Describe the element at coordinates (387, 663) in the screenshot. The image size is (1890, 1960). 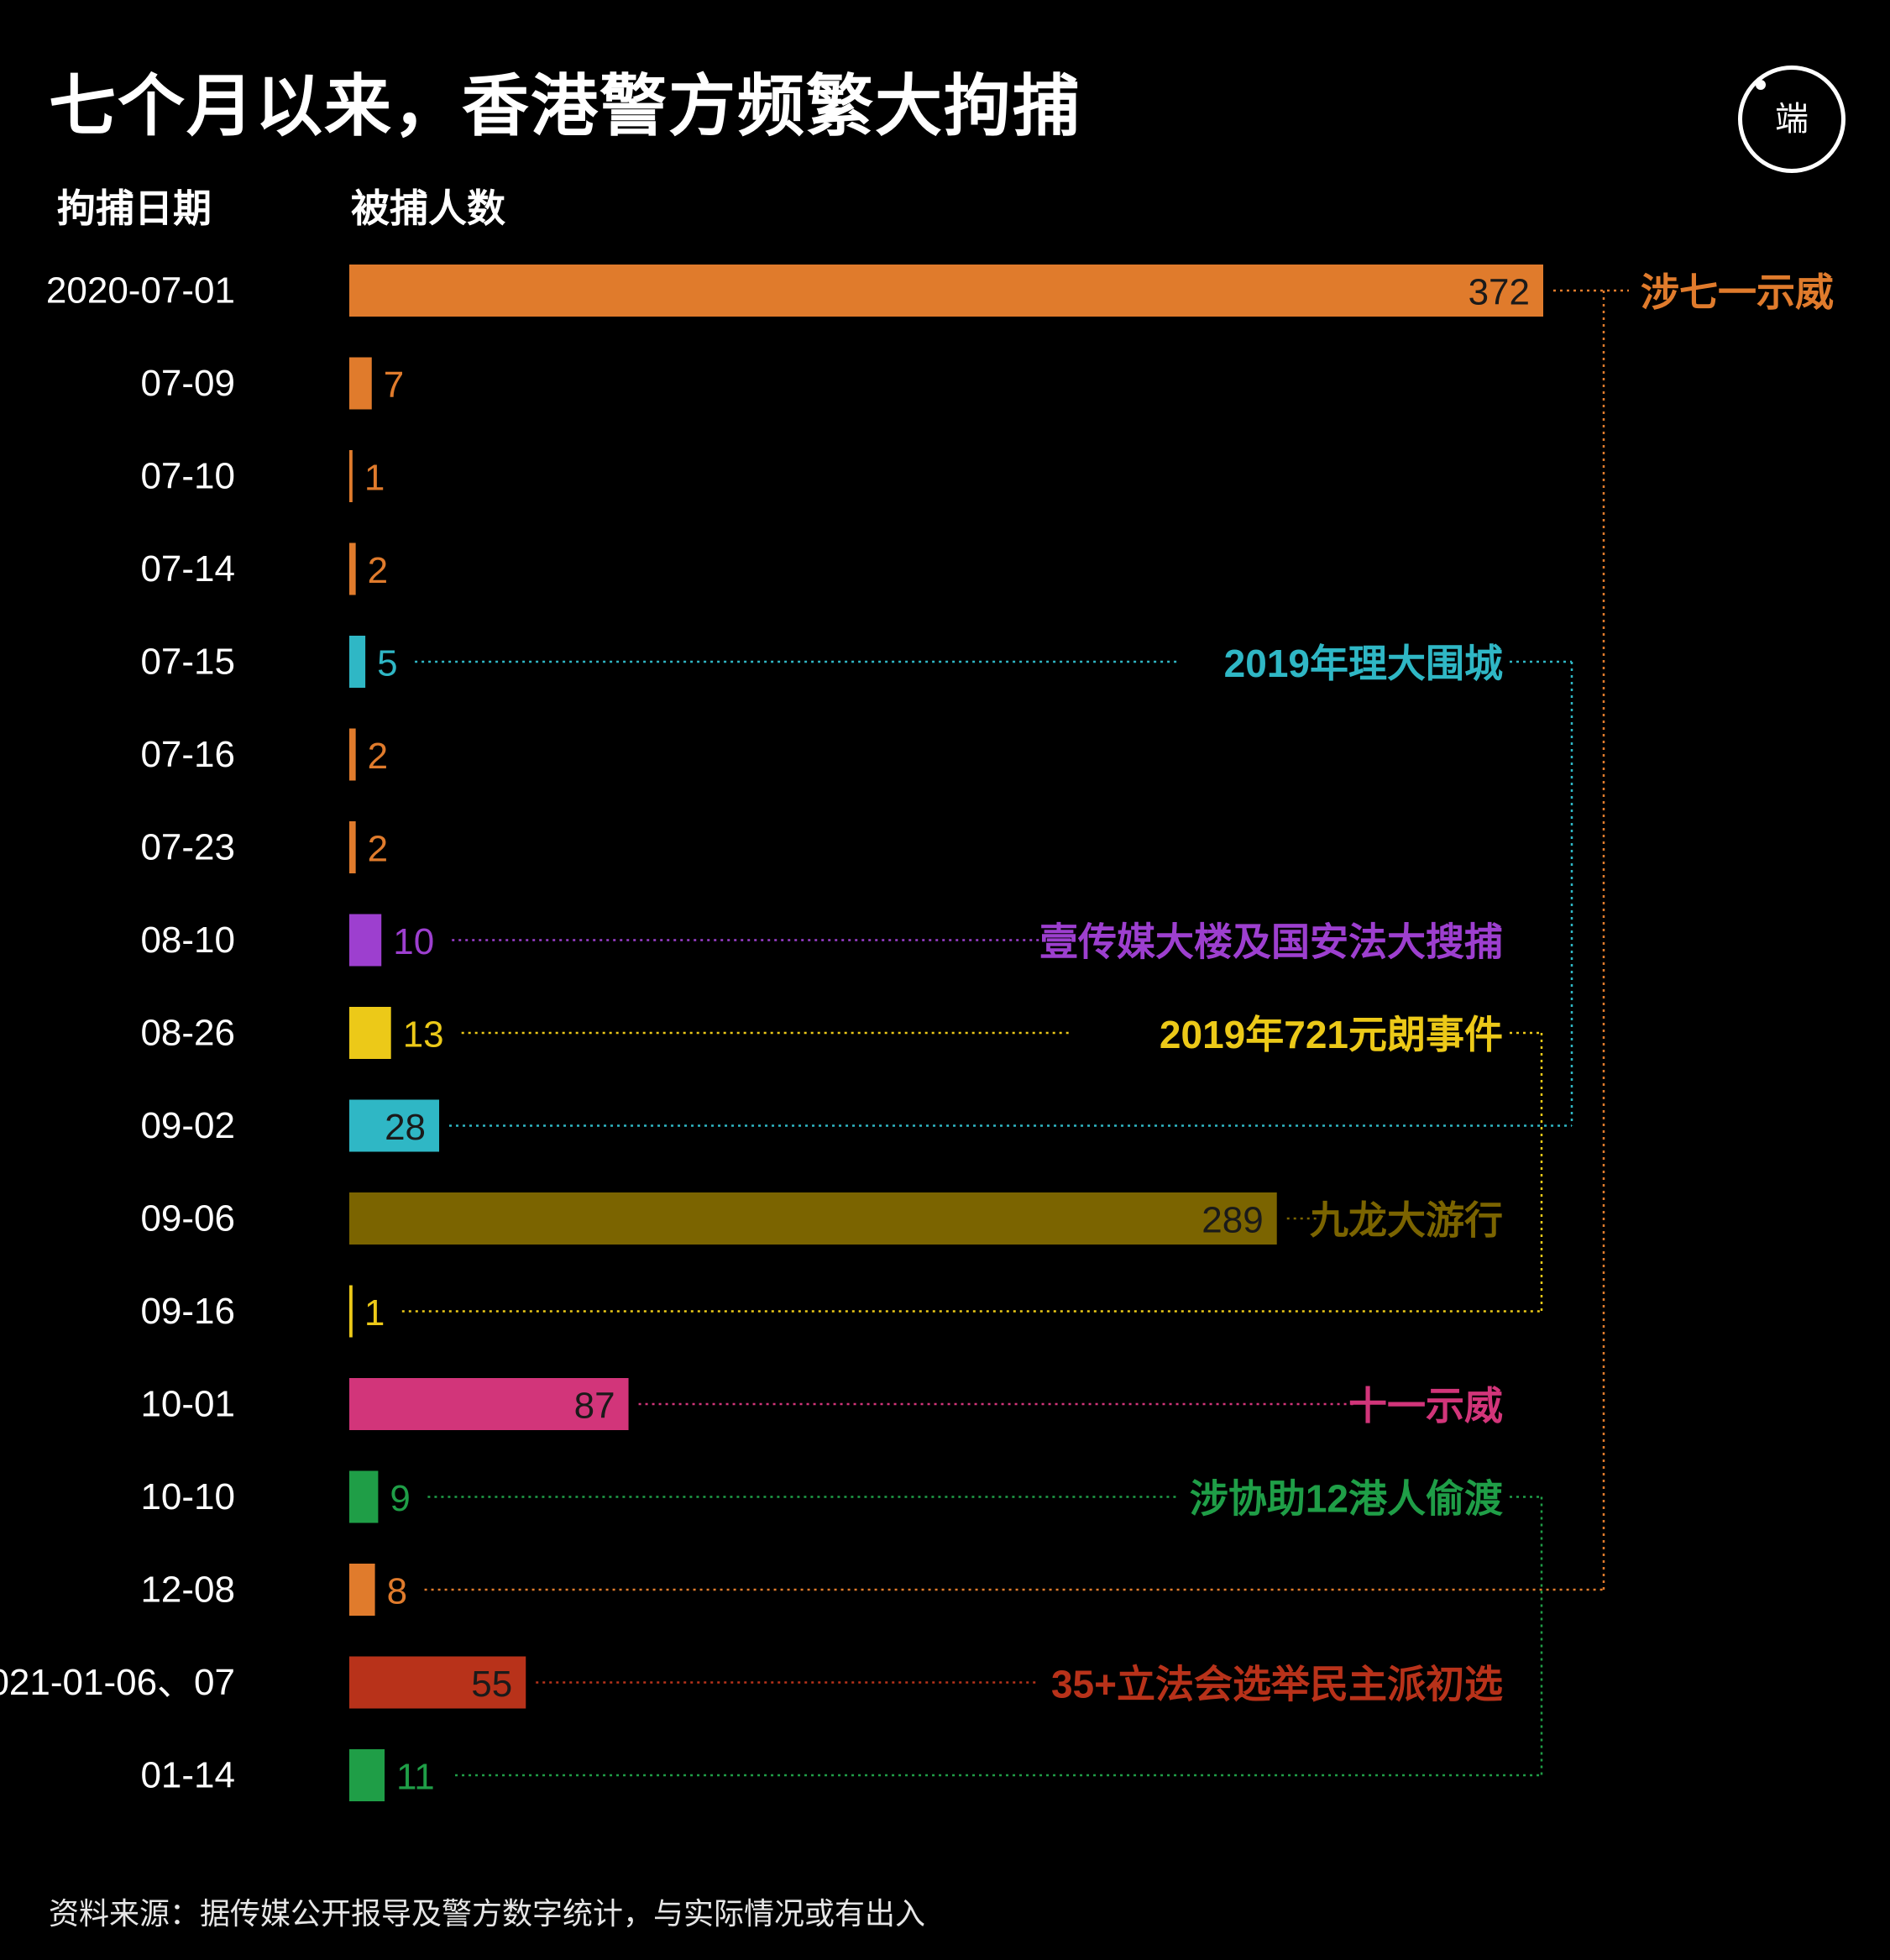
I see `value-label: 5` at that location.